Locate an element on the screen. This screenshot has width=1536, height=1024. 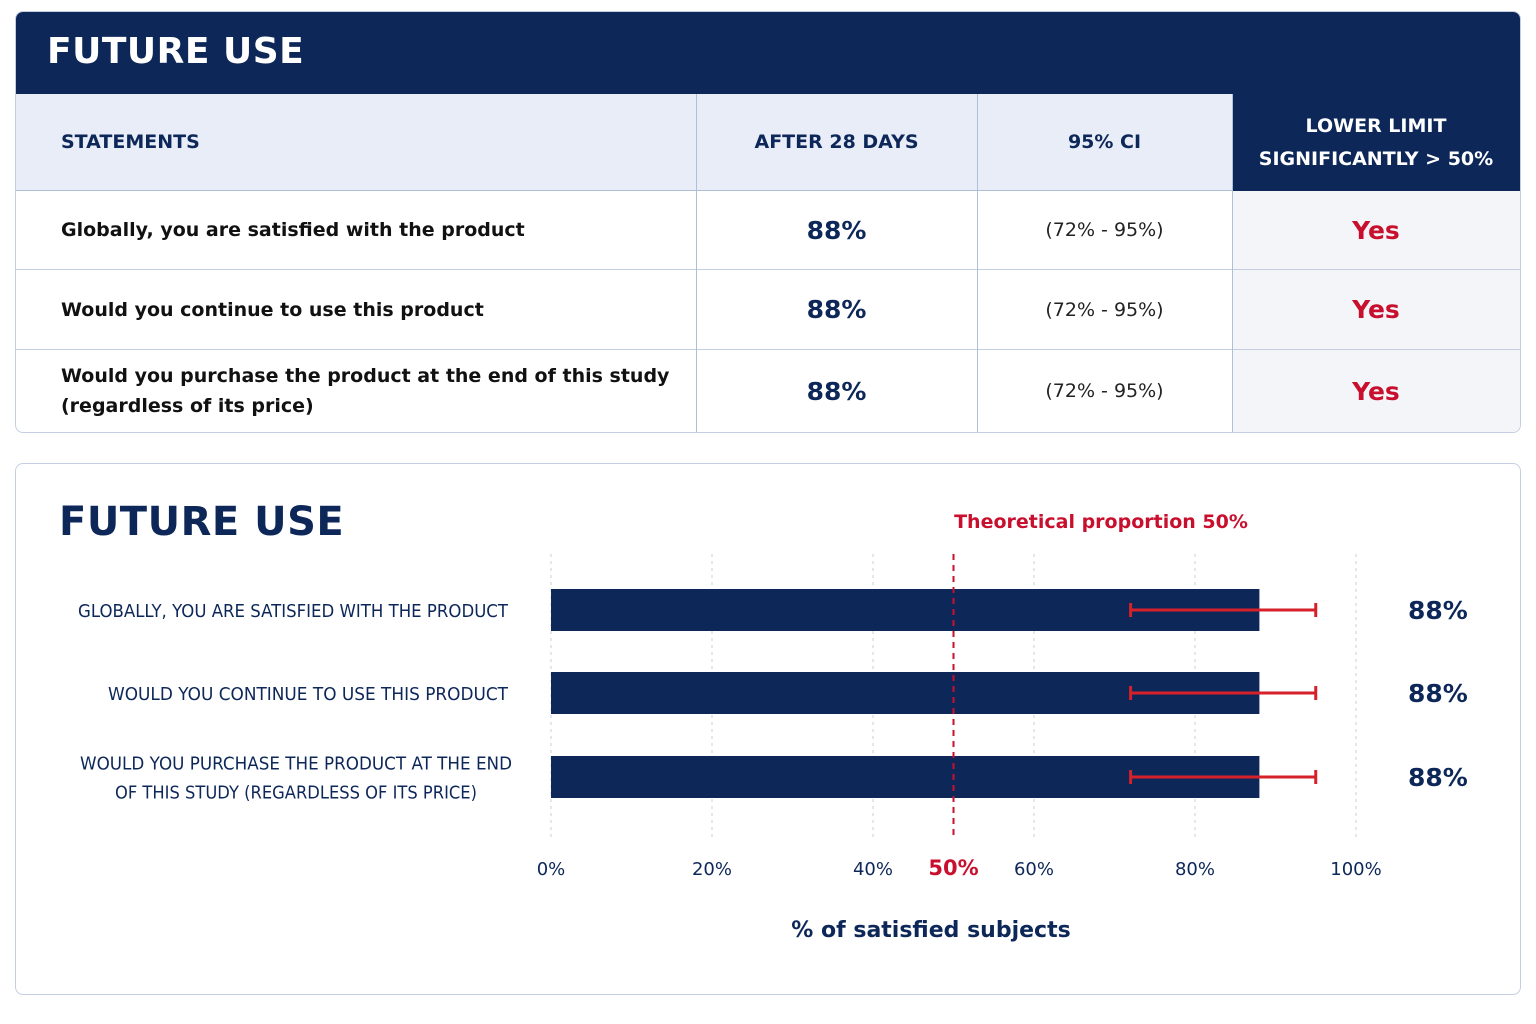
header-lower-limit: LOWER LIMIT SIGNIFICANTLY > 50% is located at coordinates (1376, 142).